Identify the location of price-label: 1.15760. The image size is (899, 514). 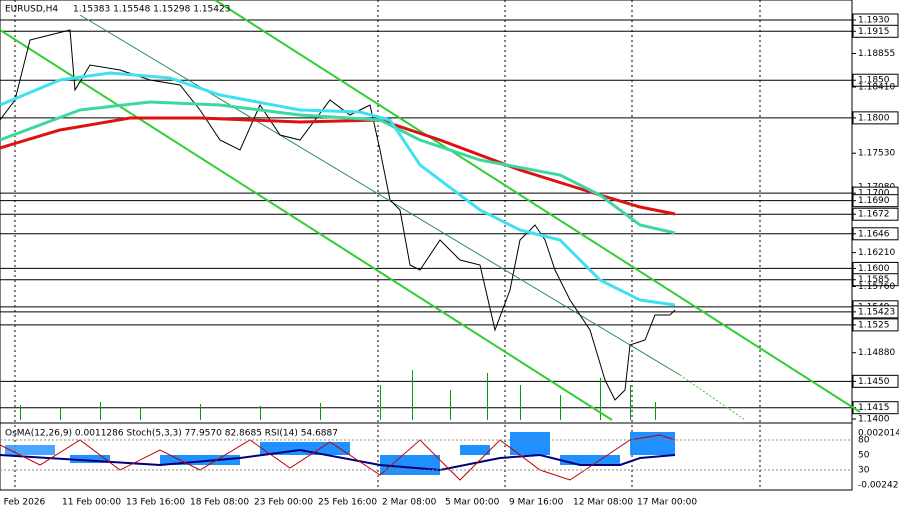
(876, 287).